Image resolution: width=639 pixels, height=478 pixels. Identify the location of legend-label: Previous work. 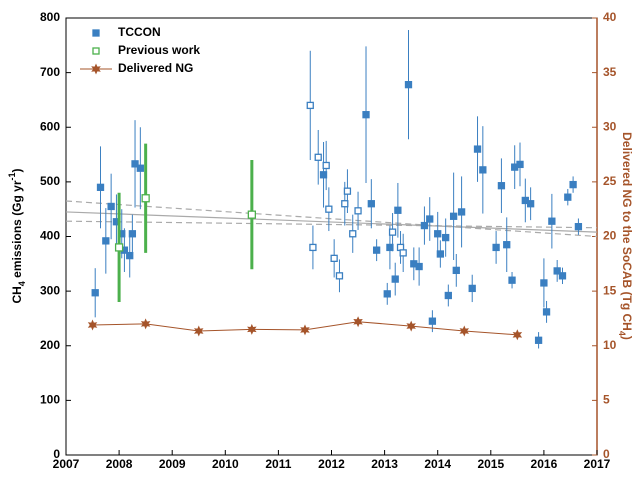
(159, 50).